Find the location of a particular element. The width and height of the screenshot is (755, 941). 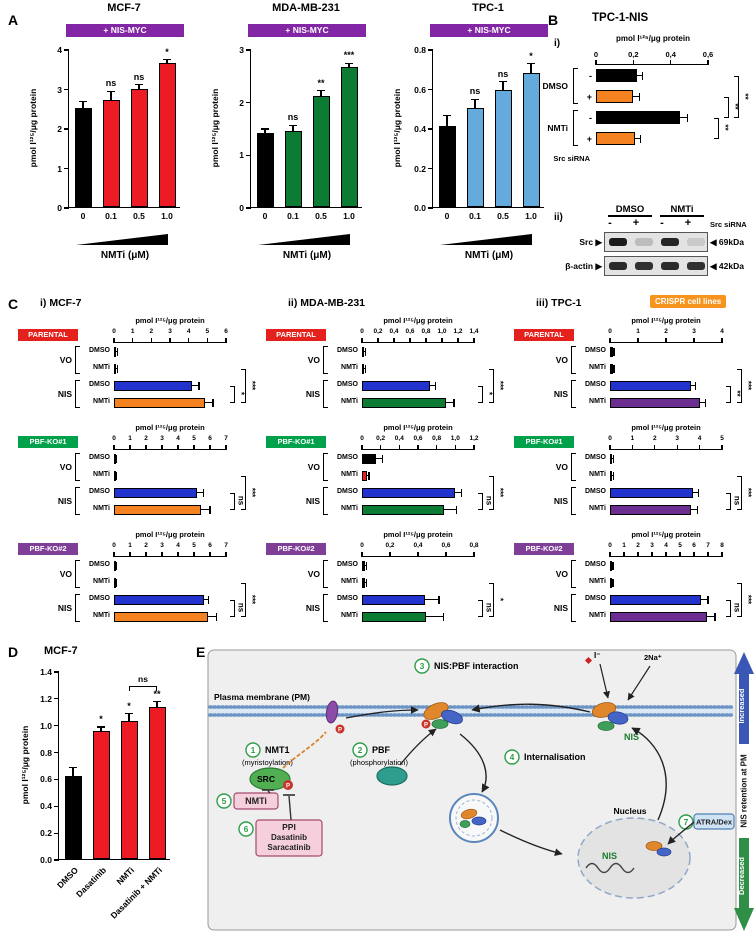

xticklab-top: 3 is located at coordinates (170, 331).